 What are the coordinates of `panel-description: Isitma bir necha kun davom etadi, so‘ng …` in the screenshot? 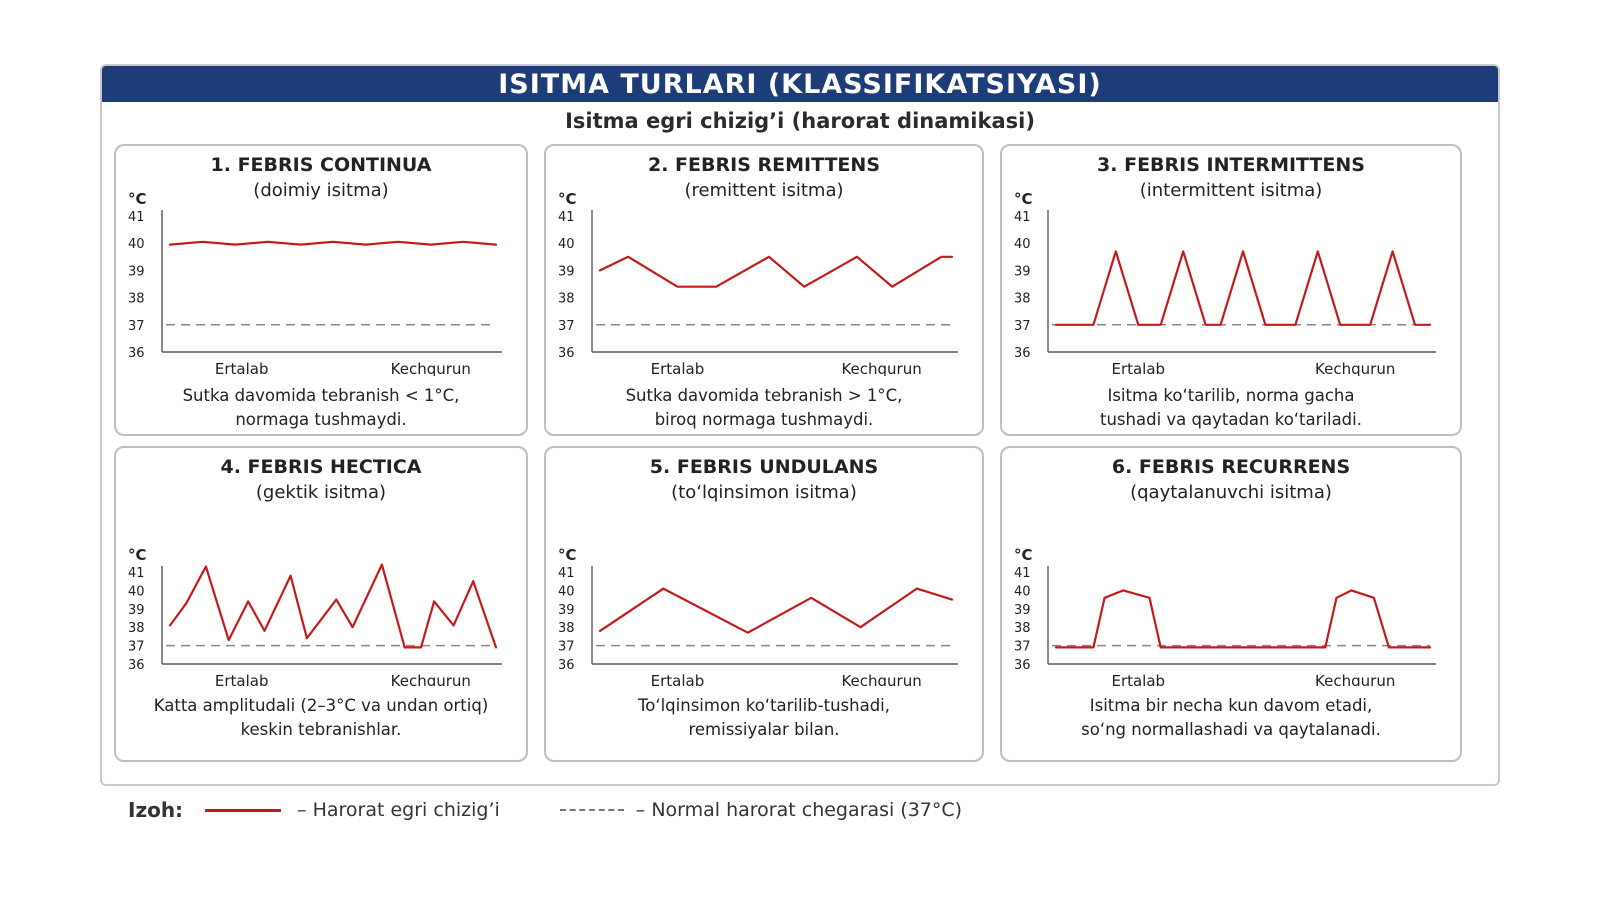 It's located at (1231, 718).